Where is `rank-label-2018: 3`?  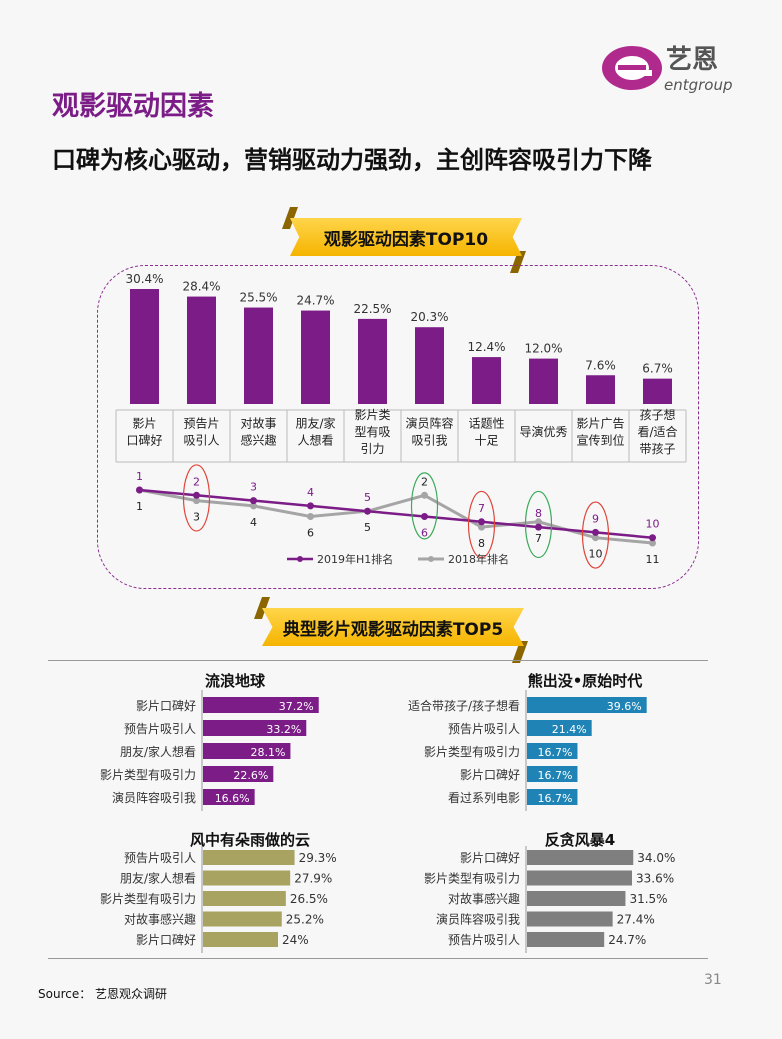
rank-label-2018: 3 is located at coordinates (196, 517).